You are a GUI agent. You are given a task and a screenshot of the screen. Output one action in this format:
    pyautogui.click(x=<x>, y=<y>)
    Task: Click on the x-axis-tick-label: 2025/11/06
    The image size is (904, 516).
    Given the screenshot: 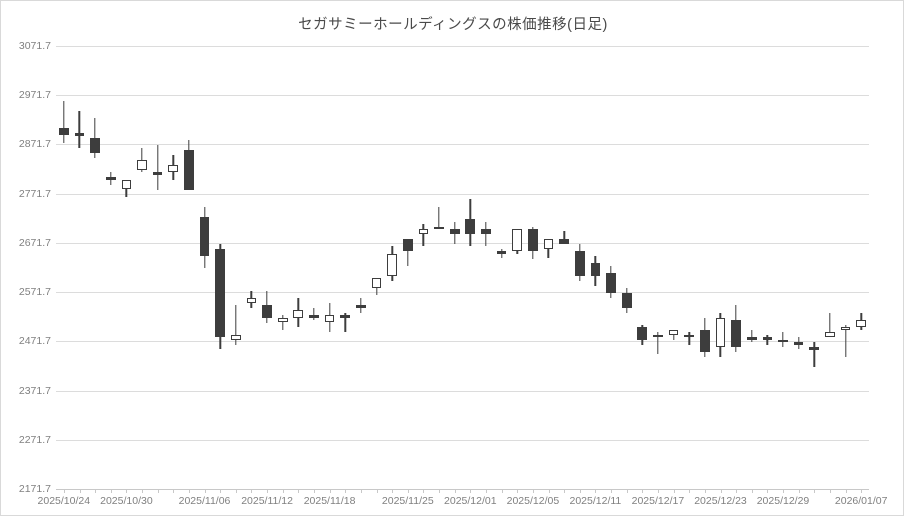 What is the action you would take?
    pyautogui.click(x=204, y=501)
    